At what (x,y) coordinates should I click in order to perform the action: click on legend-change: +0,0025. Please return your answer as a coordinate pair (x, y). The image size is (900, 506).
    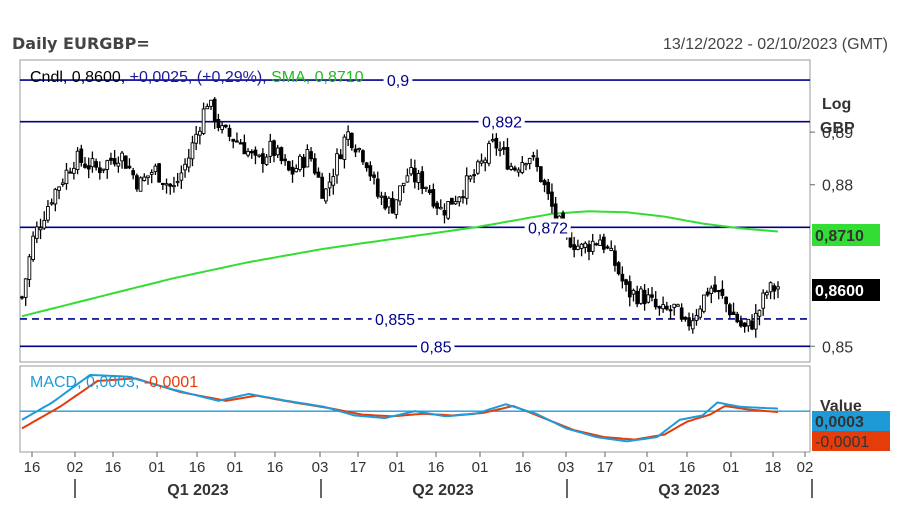
    Looking at the image, I should click on (159, 77).